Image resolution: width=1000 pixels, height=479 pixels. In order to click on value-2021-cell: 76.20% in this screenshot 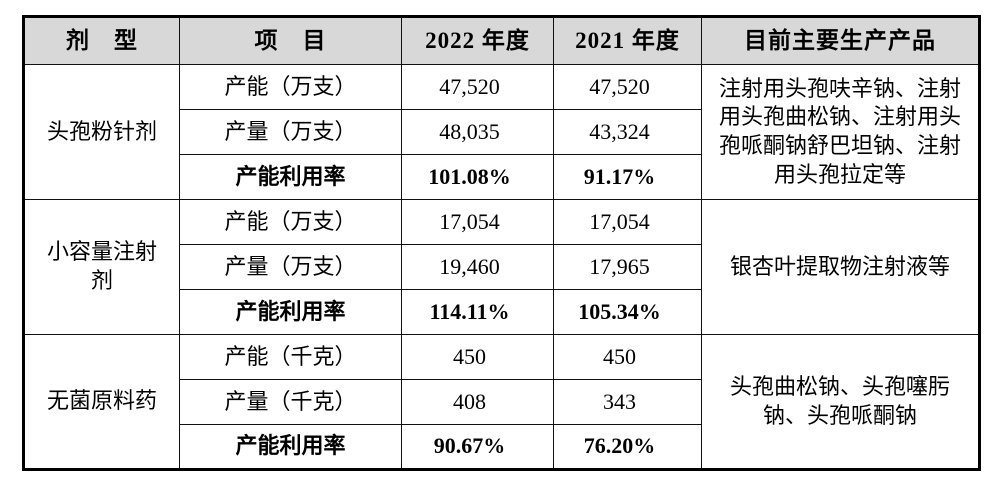, I will do `click(627, 447)`.